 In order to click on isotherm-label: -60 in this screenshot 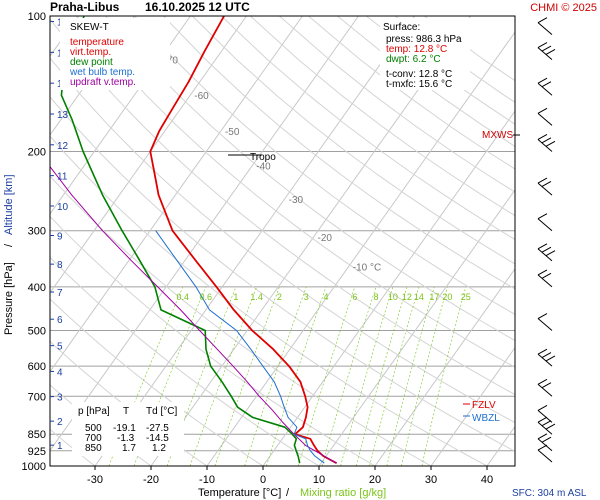, I will do `click(201, 96)`.